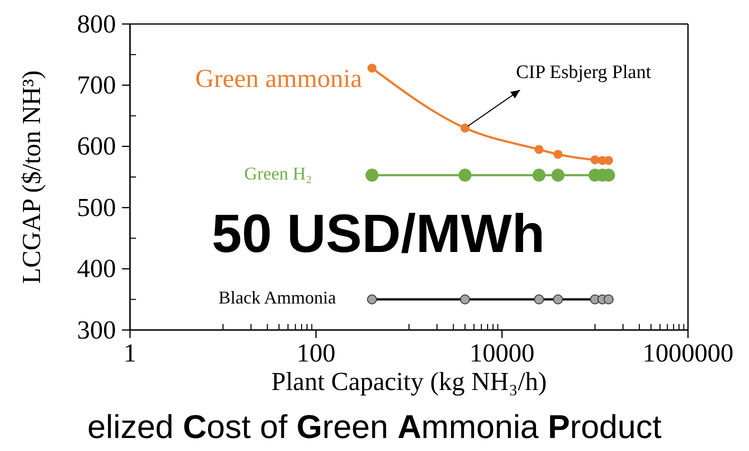 This screenshot has height=451, width=749. I want to click on y-tick-label: 500, so click(96, 207).